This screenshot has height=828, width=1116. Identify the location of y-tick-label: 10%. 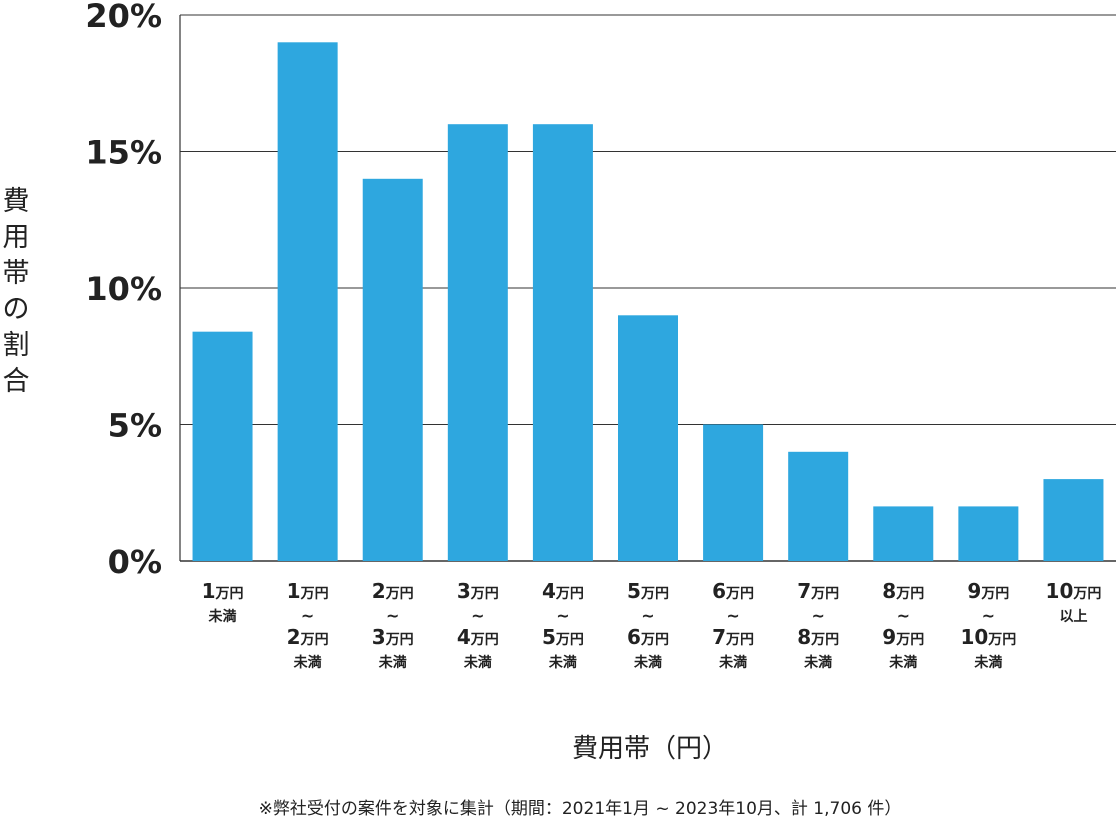
(123, 289).